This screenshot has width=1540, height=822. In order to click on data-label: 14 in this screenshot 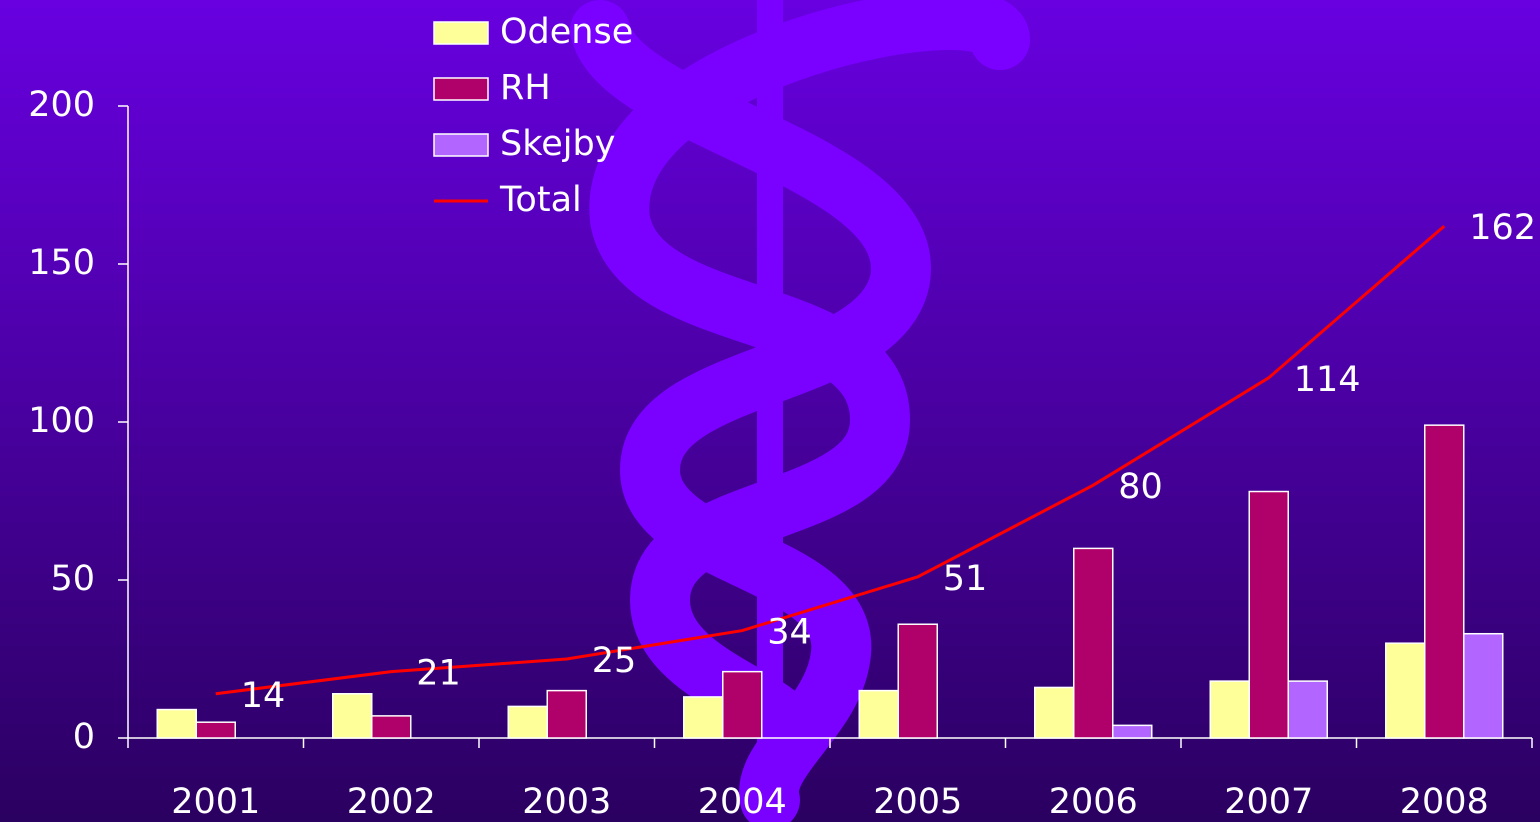, I will do `click(263, 696)`.